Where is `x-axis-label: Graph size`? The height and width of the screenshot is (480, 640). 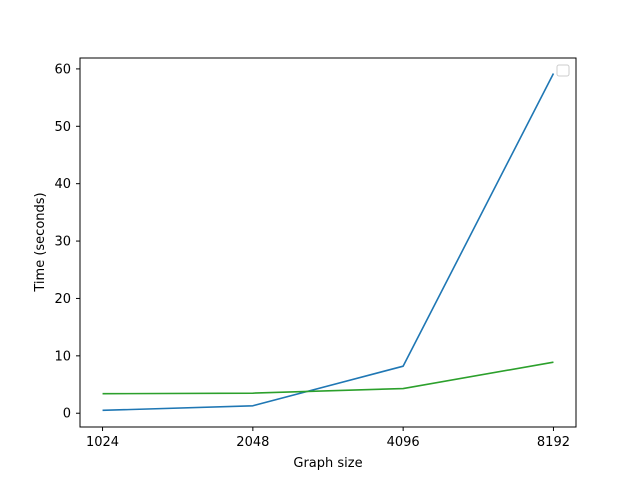
x-axis-label: Graph size is located at coordinates (327, 463).